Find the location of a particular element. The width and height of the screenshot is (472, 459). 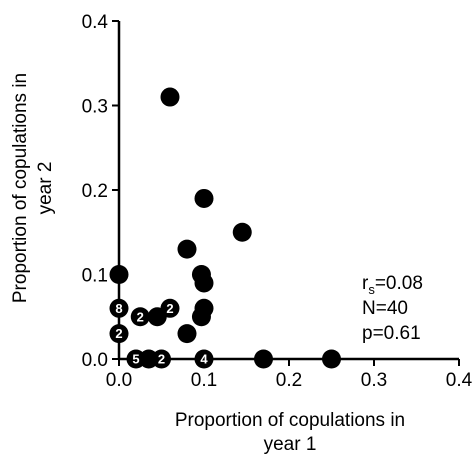

y-tick-label: 0.3 is located at coordinates (95, 107).